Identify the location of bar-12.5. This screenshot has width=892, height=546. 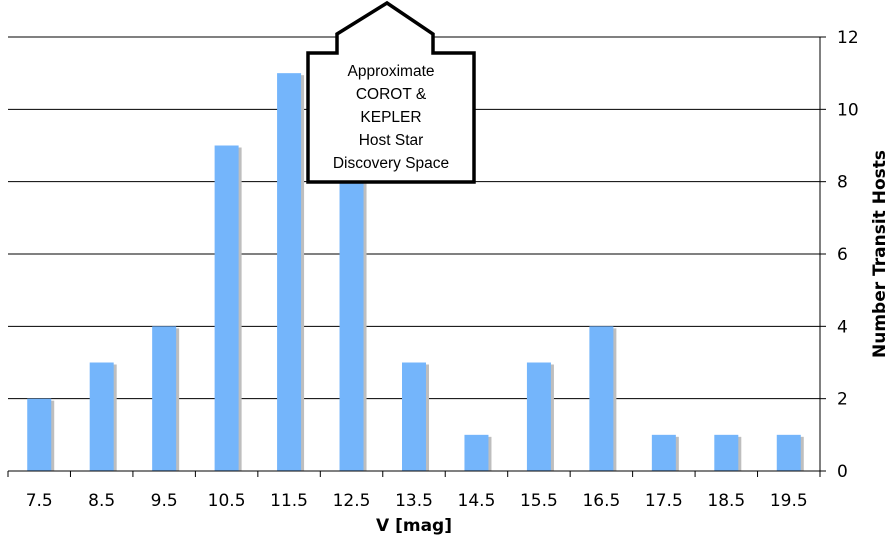
(351, 326).